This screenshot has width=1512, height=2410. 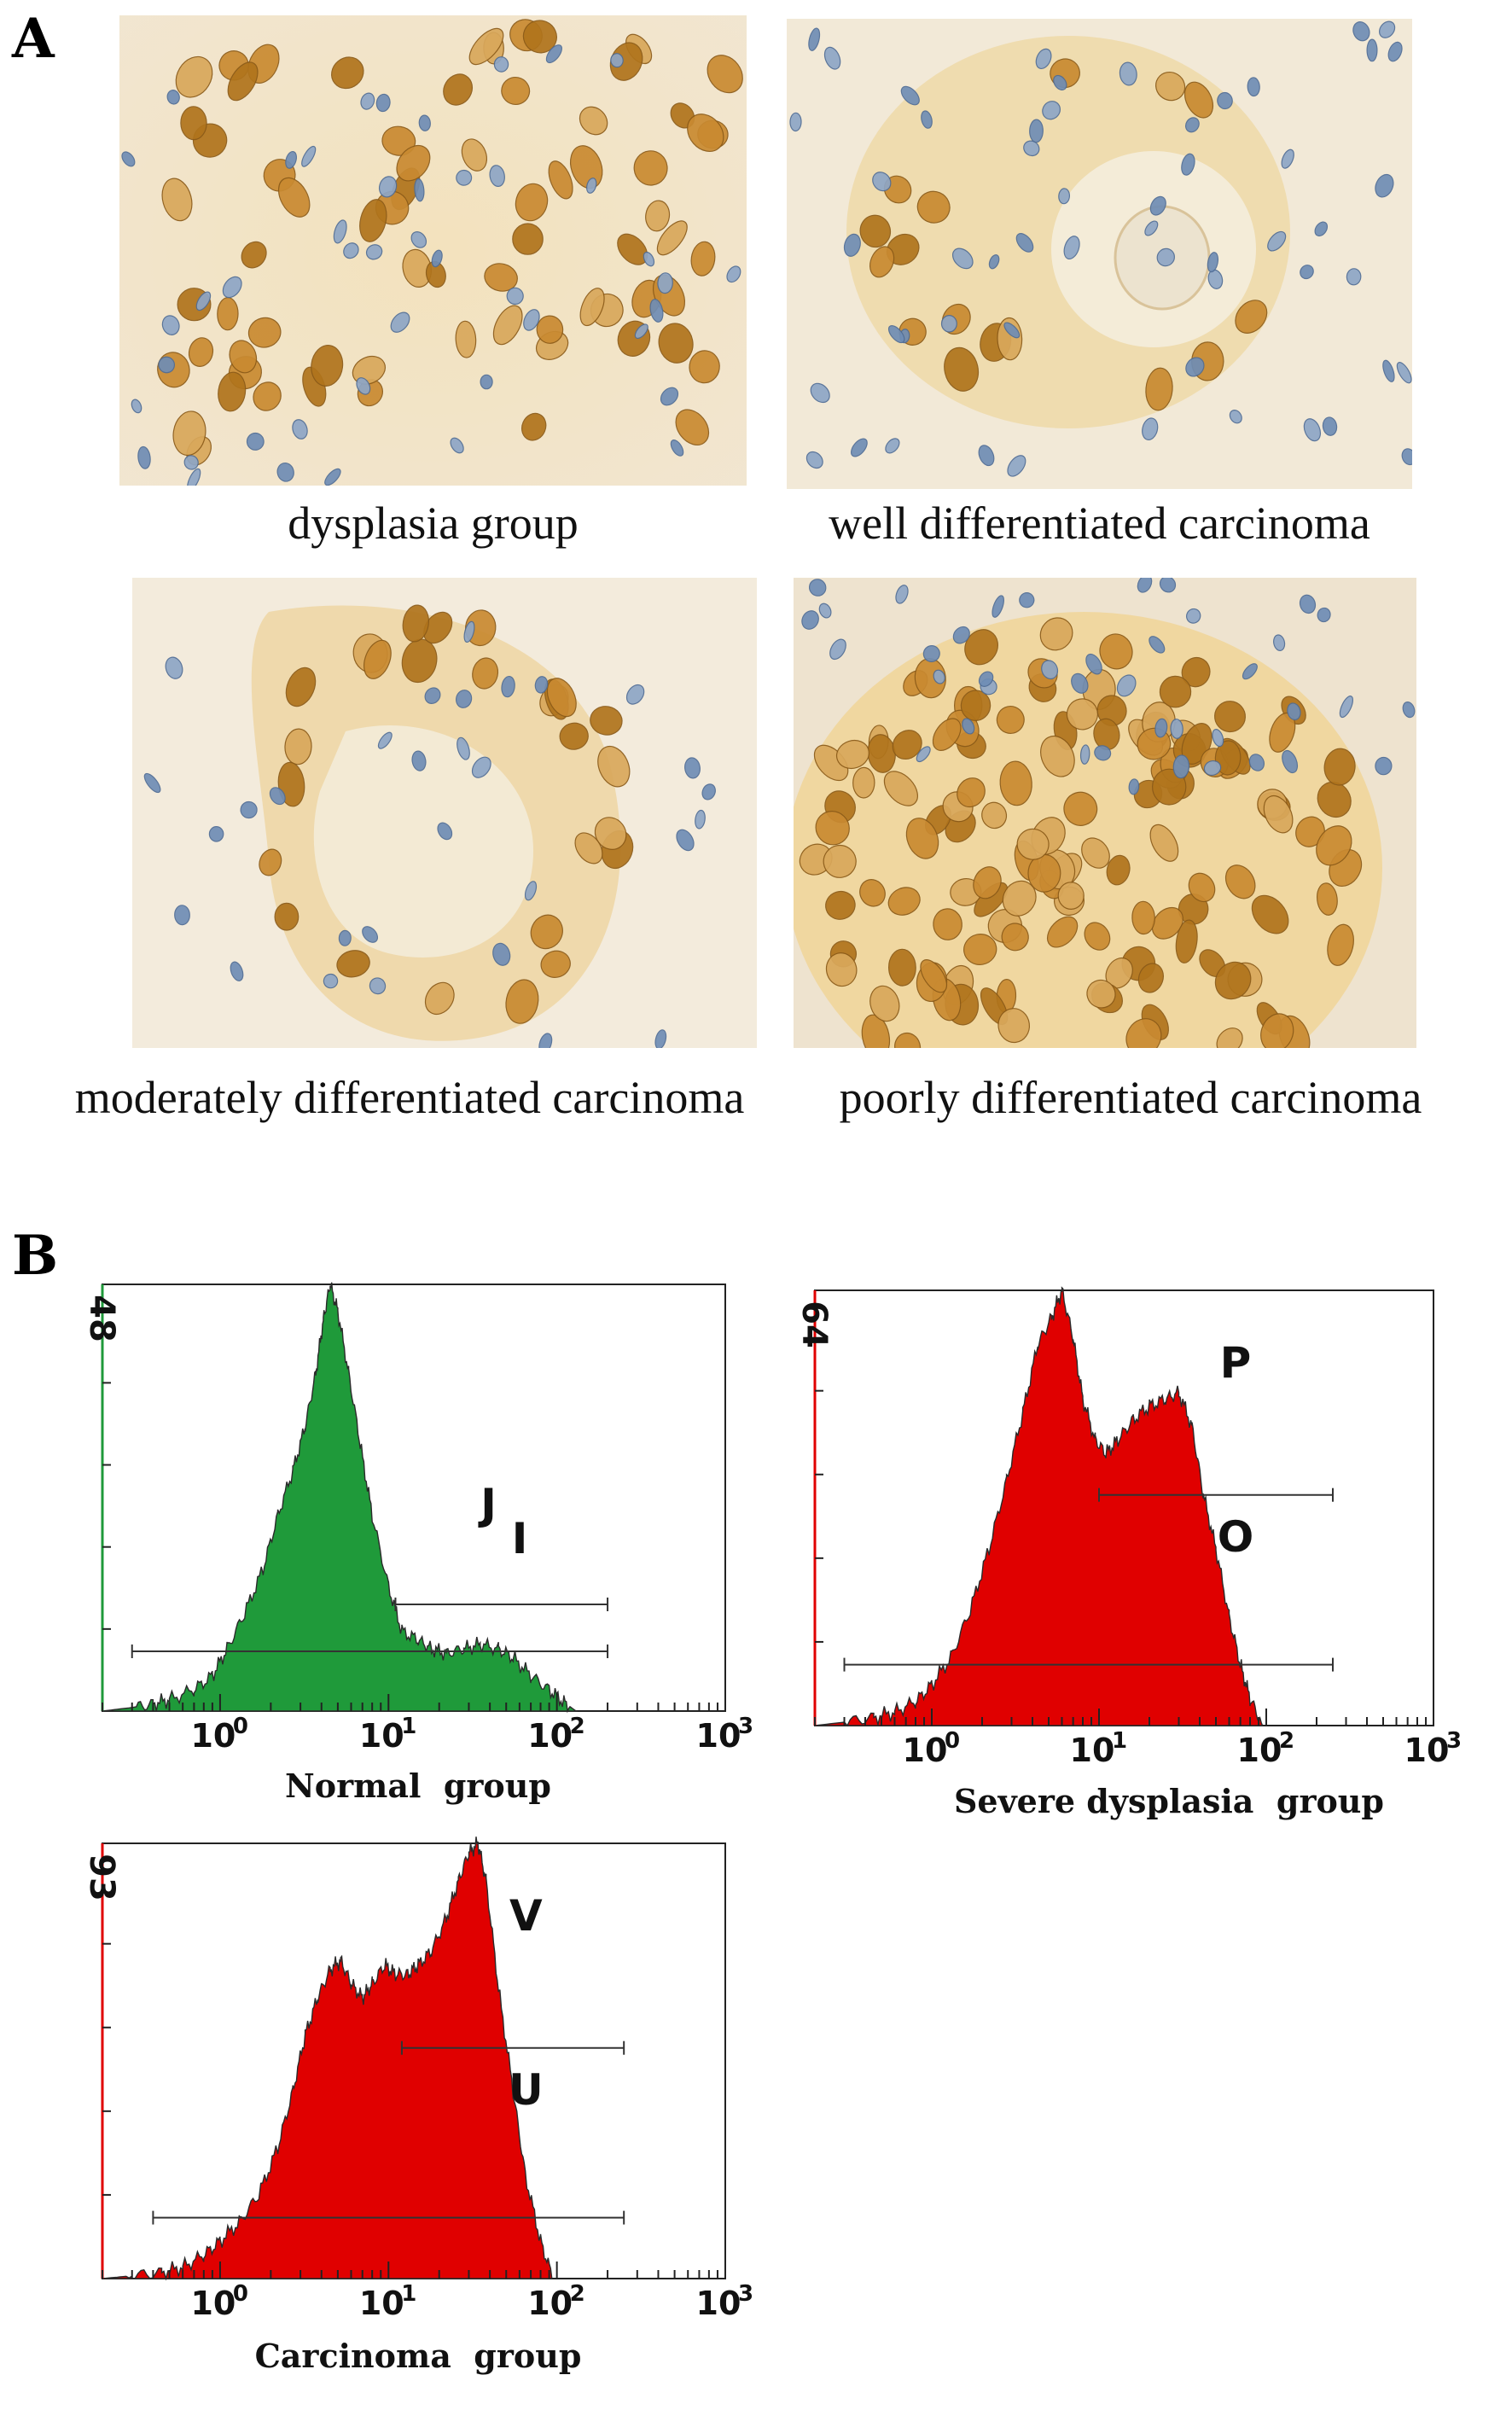 What do you see at coordinates (408, 2294) in the screenshot?
I see `x-tick-label-exponent: 1` at bounding box center [408, 2294].